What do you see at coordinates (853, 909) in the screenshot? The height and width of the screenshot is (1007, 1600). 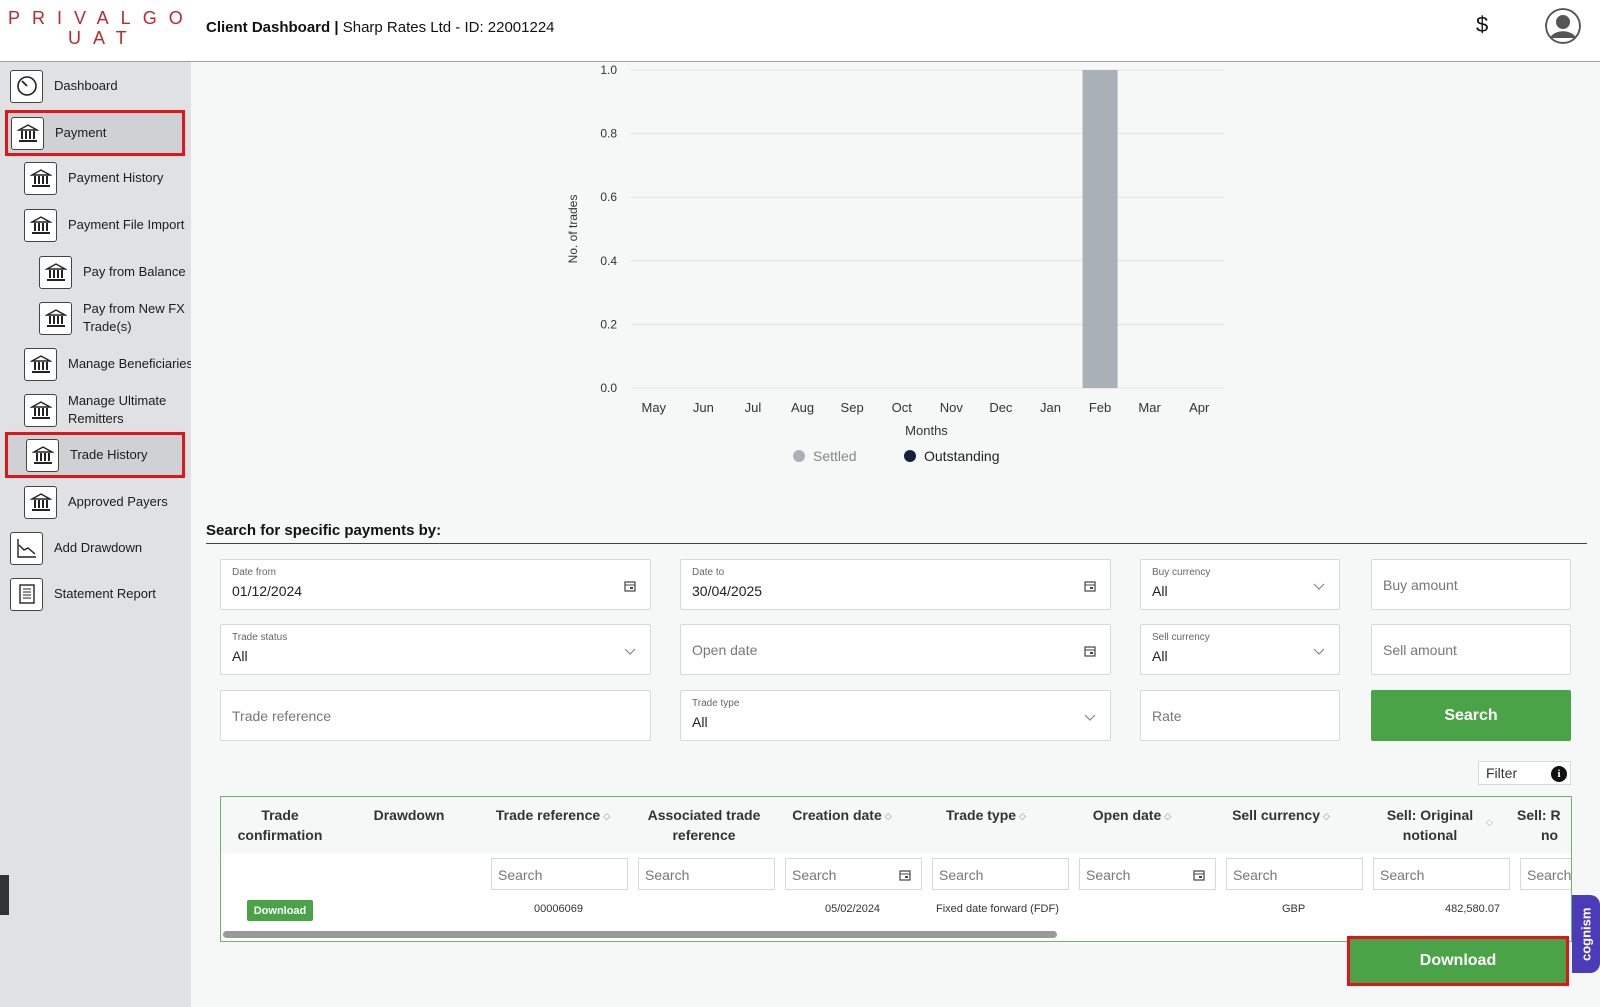 I see `cell-creation-date: 05/02/2024` at bounding box center [853, 909].